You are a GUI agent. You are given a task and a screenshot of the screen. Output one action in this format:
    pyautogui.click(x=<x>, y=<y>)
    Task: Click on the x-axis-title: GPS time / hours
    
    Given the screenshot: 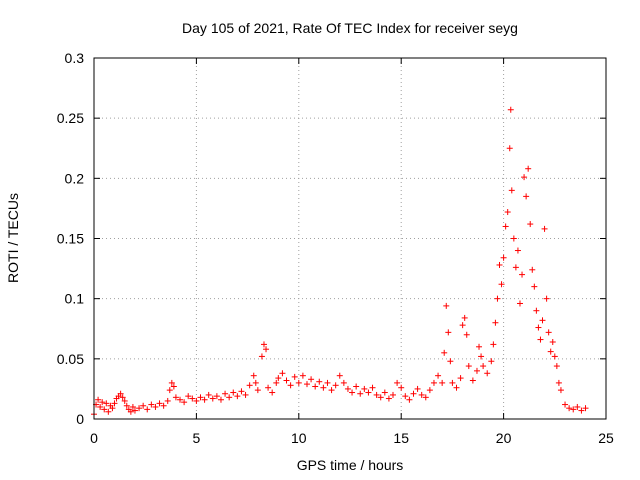 What is the action you would take?
    pyautogui.click(x=350, y=465)
    